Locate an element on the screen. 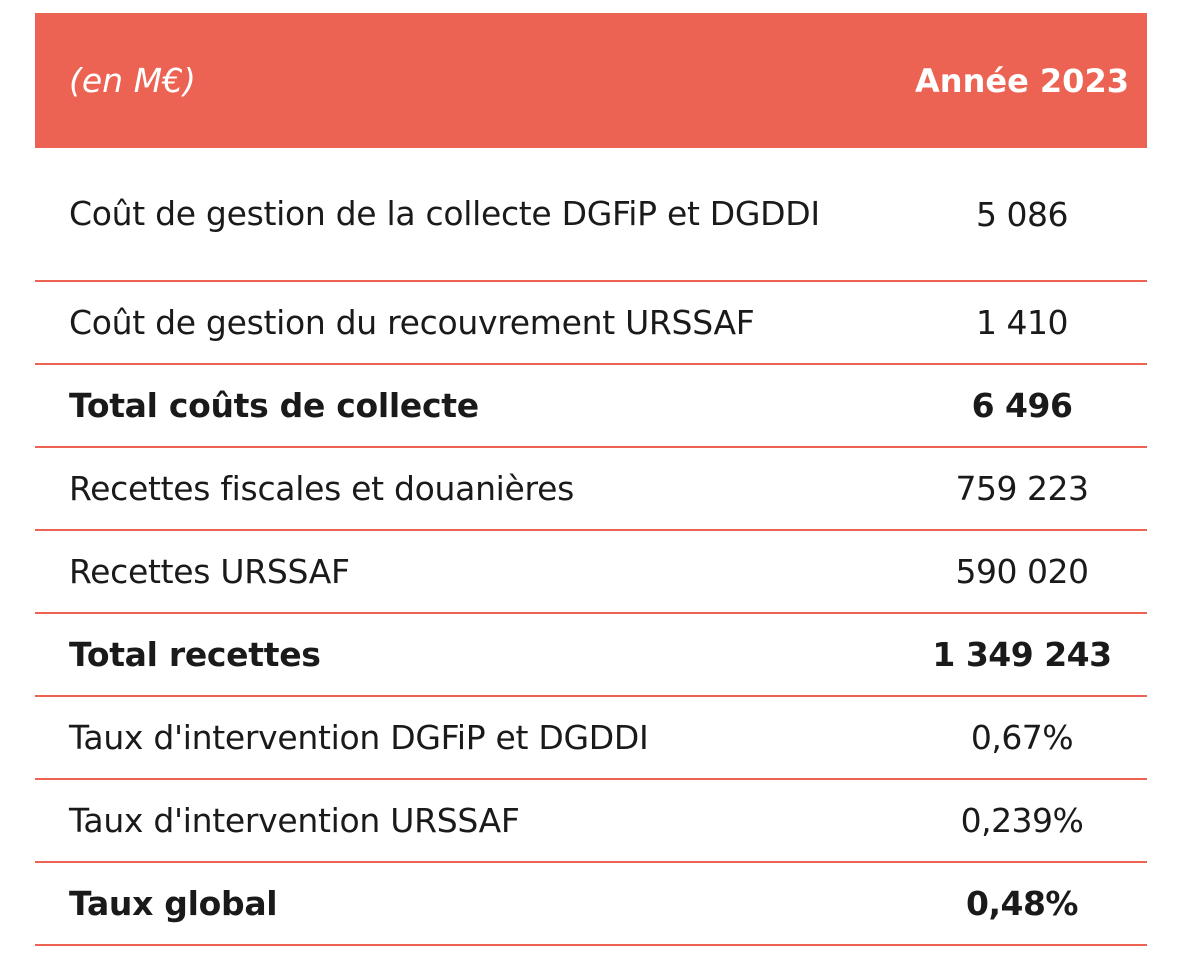 Image resolution: width=1200 pixels, height=977 pixels. row-label-global-rate: Taux global is located at coordinates (173, 903).